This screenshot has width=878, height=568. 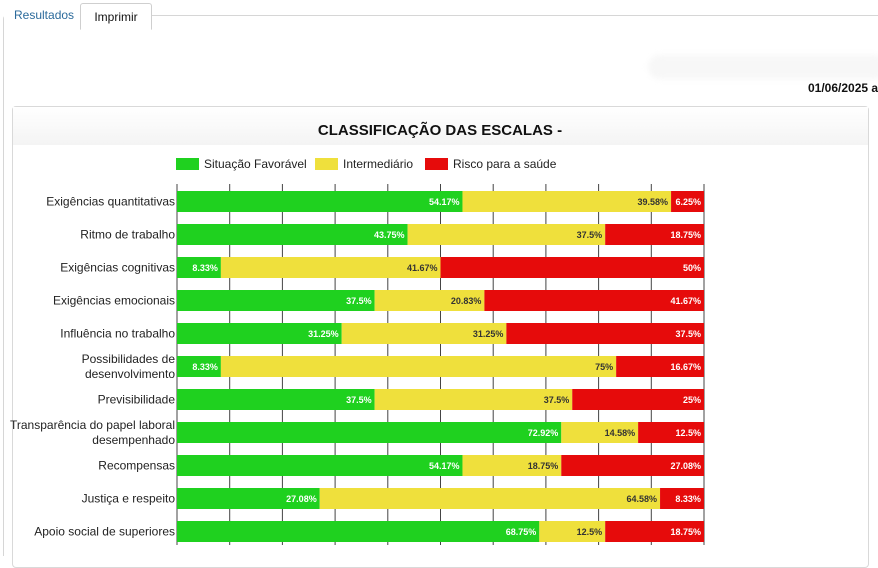 I want to click on category-label: Recompensas, so click(x=136, y=466).